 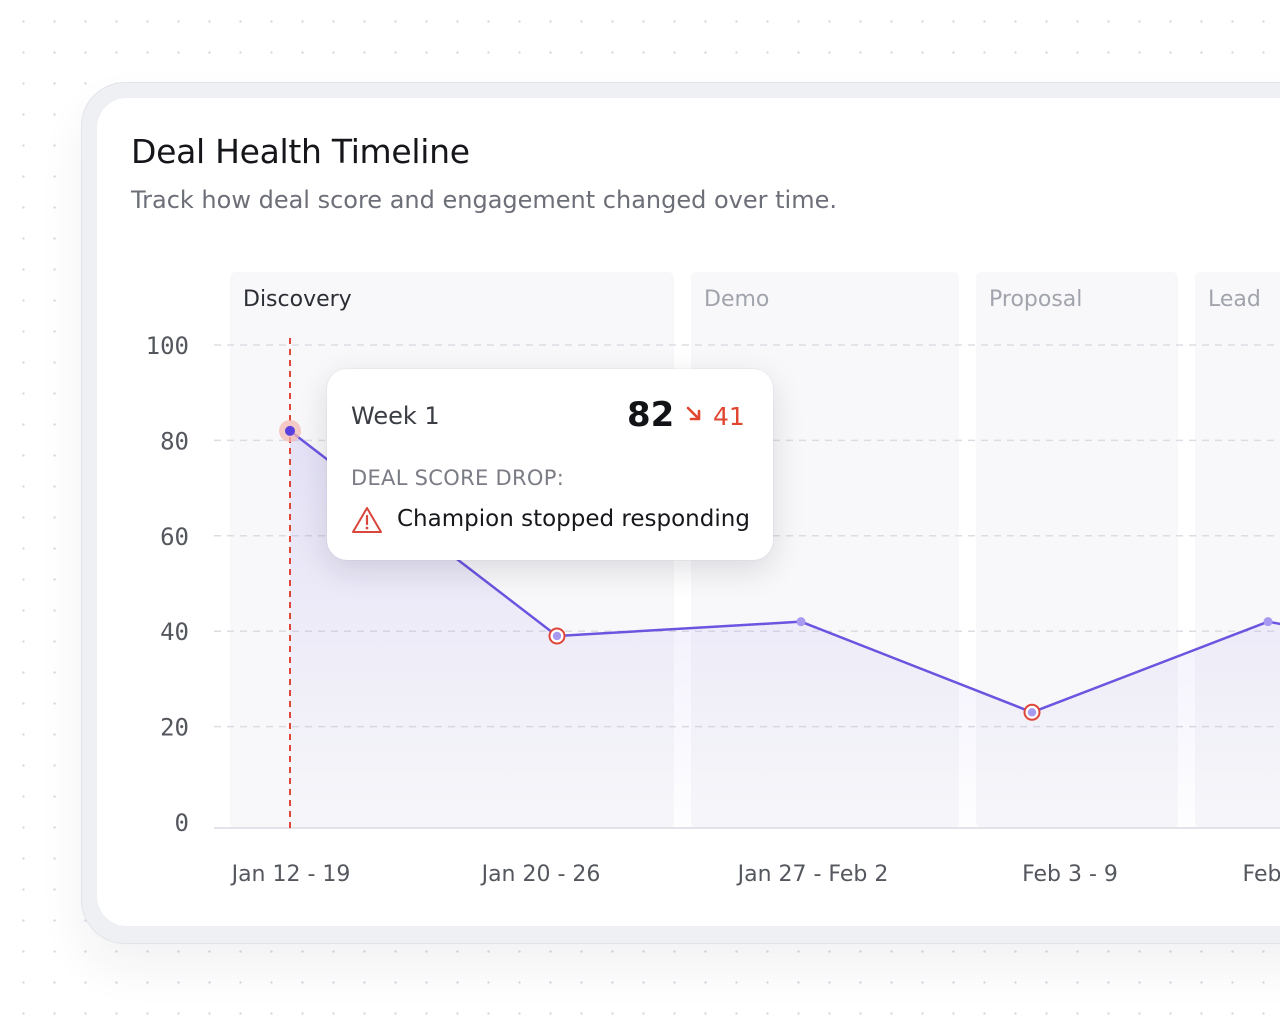 What do you see at coordinates (297, 299) in the screenshot?
I see `stage-label-discovery: Discovery` at bounding box center [297, 299].